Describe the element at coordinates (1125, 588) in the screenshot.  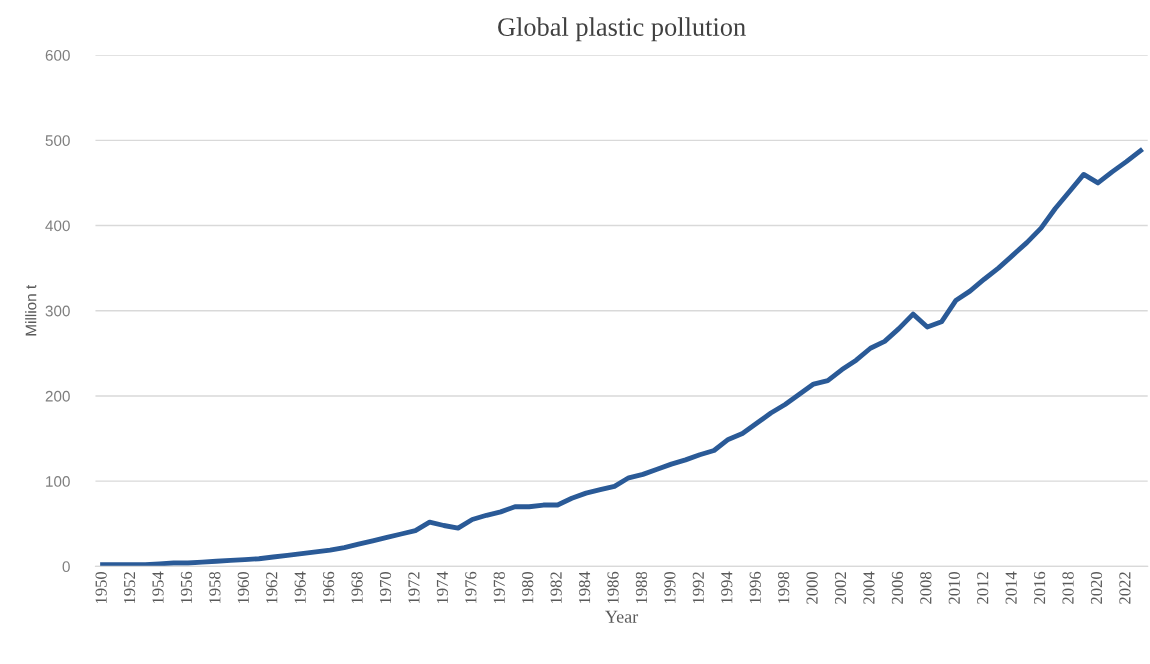
I see `x-tick-label: 2022` at that location.